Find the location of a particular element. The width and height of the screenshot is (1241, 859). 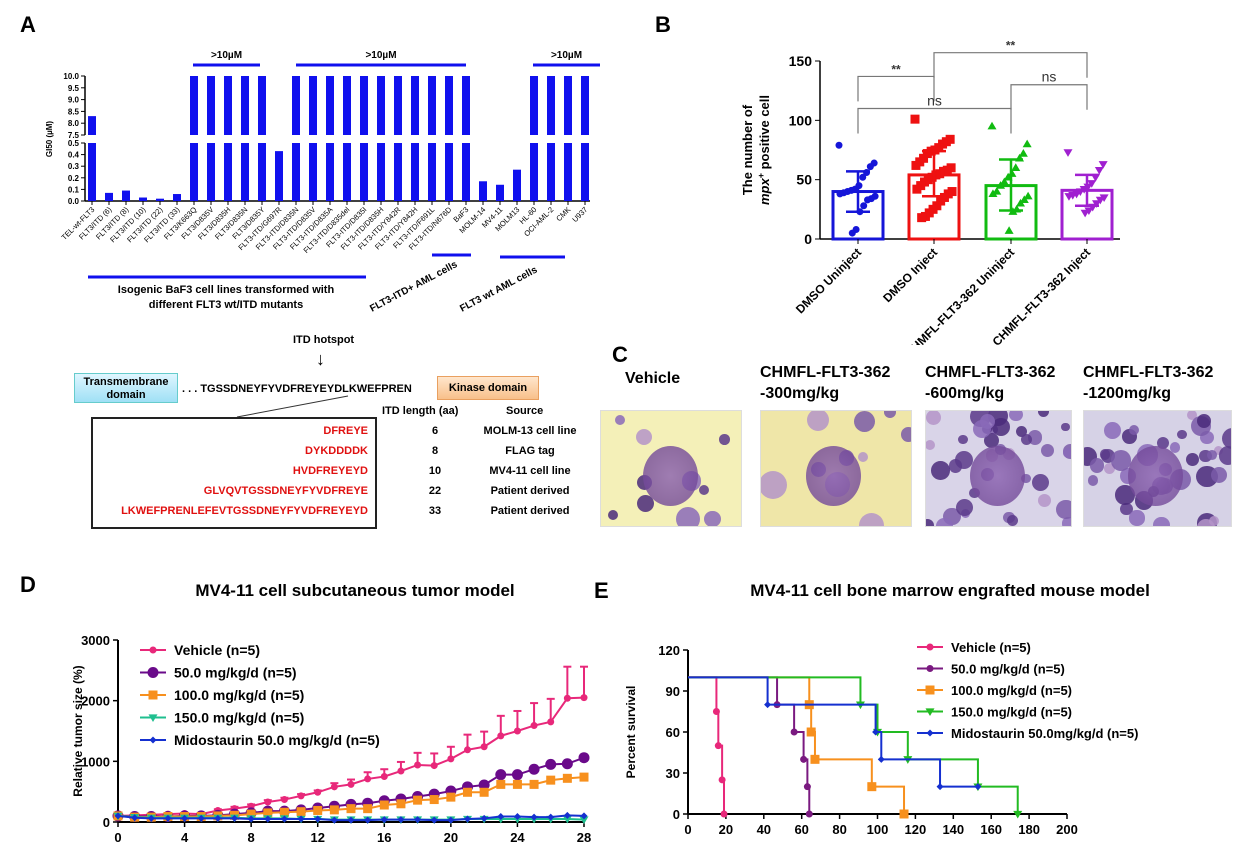

legend-label: 150.0 mg/kg/d (n=5) is located at coordinates (1011, 712).